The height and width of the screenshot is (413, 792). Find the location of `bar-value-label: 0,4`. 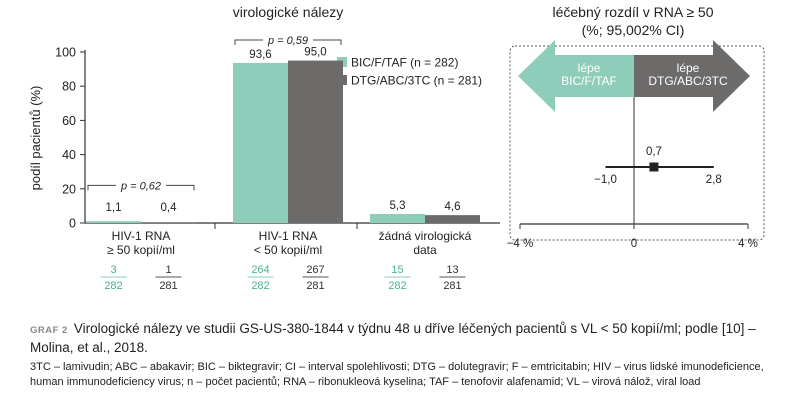

bar-value-label: 0,4 is located at coordinates (169, 208).